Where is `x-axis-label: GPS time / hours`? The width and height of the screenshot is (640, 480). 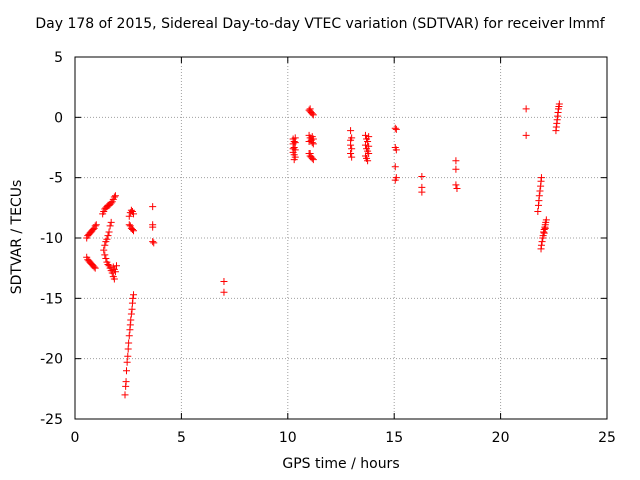 x-axis-label: GPS time / hours is located at coordinates (341, 464).